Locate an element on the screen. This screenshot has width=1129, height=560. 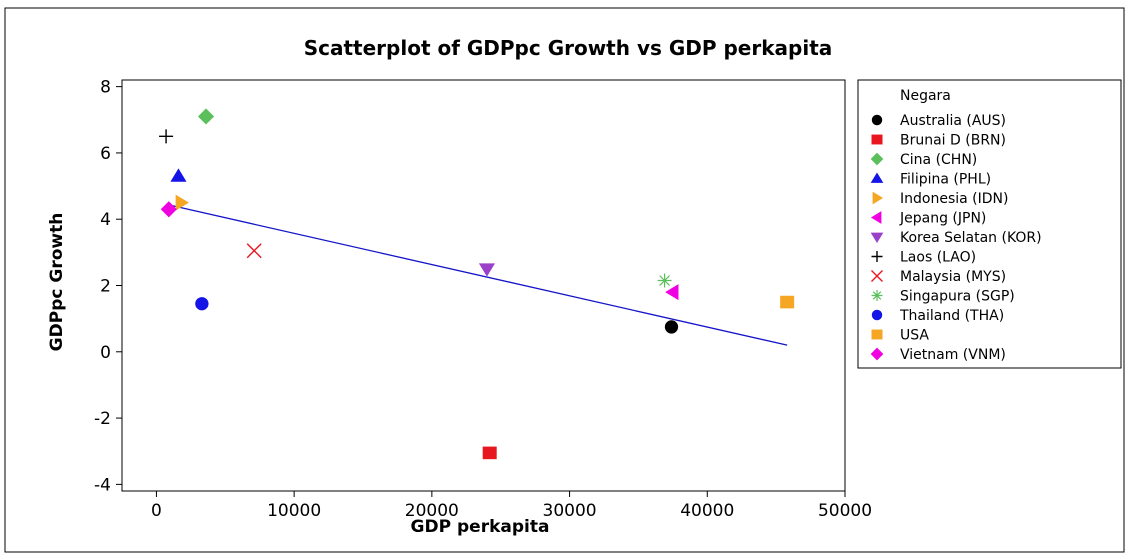
legend-label: Malaysia (MYS) is located at coordinates (953, 277).